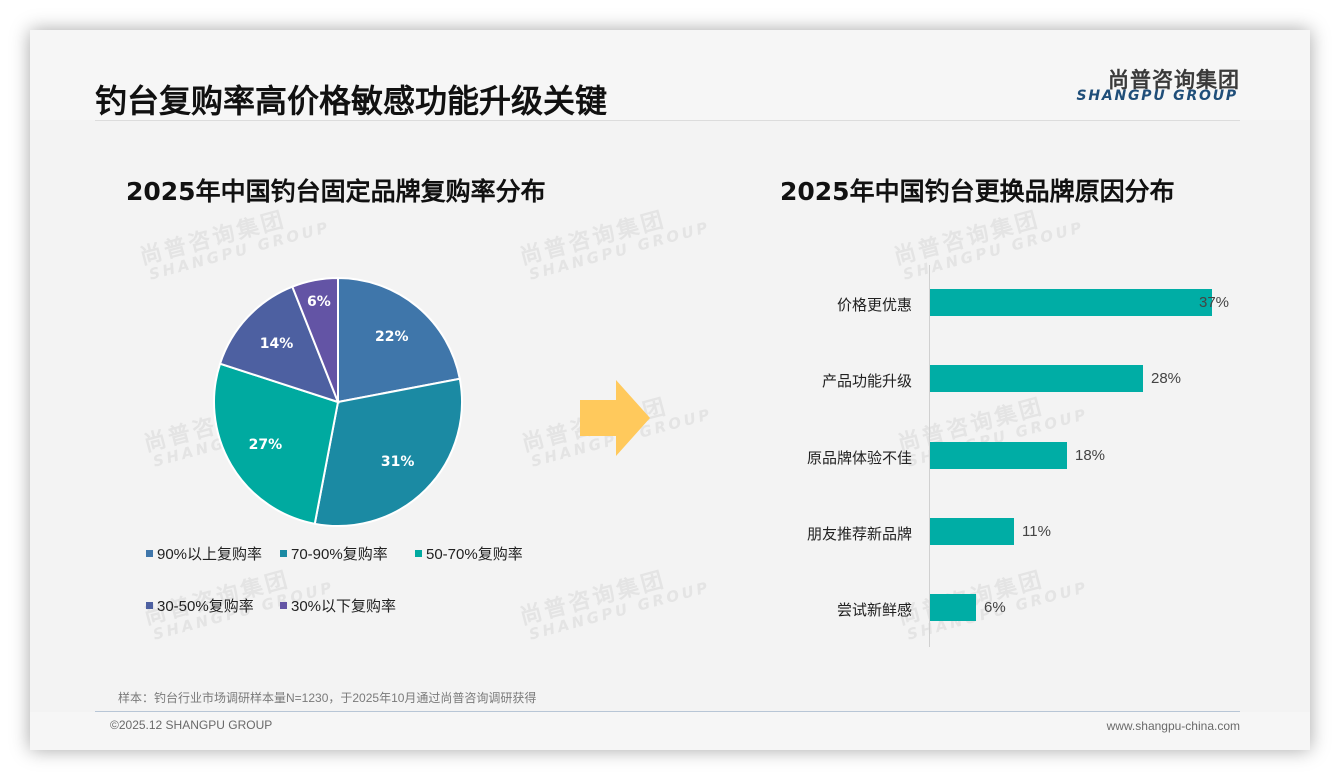 This screenshot has width=1340, height=780. I want to click on pie-slice-label: 6%, so click(319, 302).